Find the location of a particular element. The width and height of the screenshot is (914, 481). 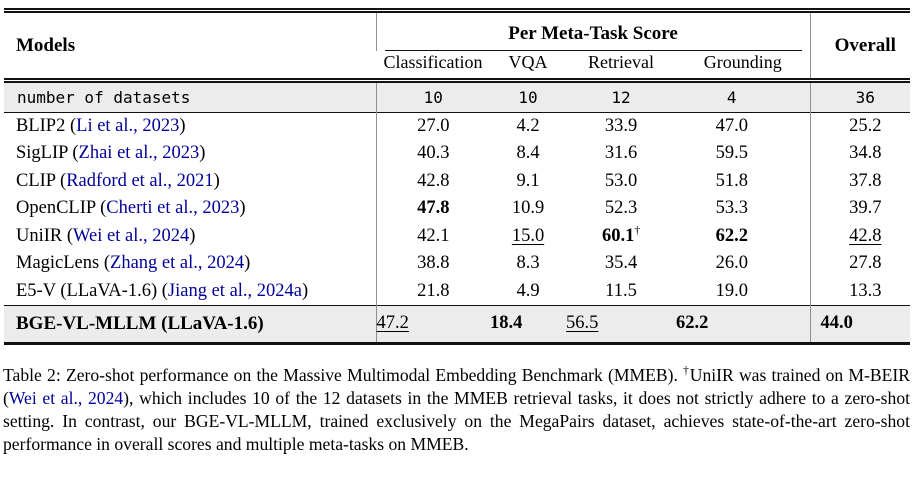

score-cell: 44.0 is located at coordinates (859, 324).